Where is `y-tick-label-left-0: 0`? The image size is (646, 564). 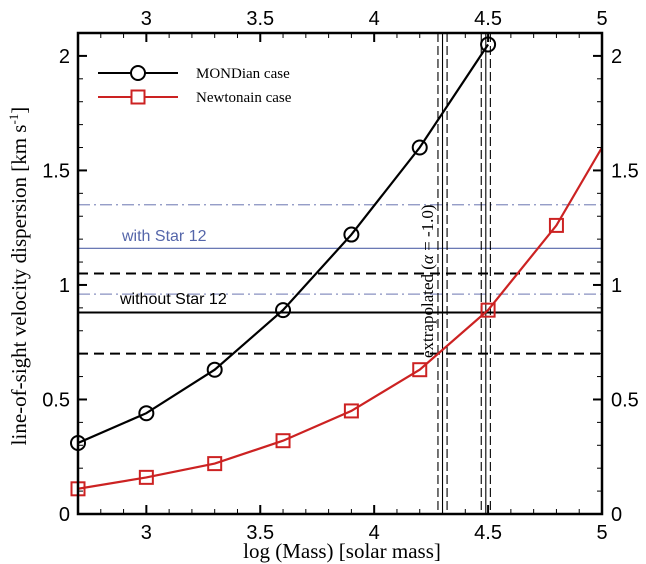 y-tick-label-left-0: 0 is located at coordinates (64, 515).